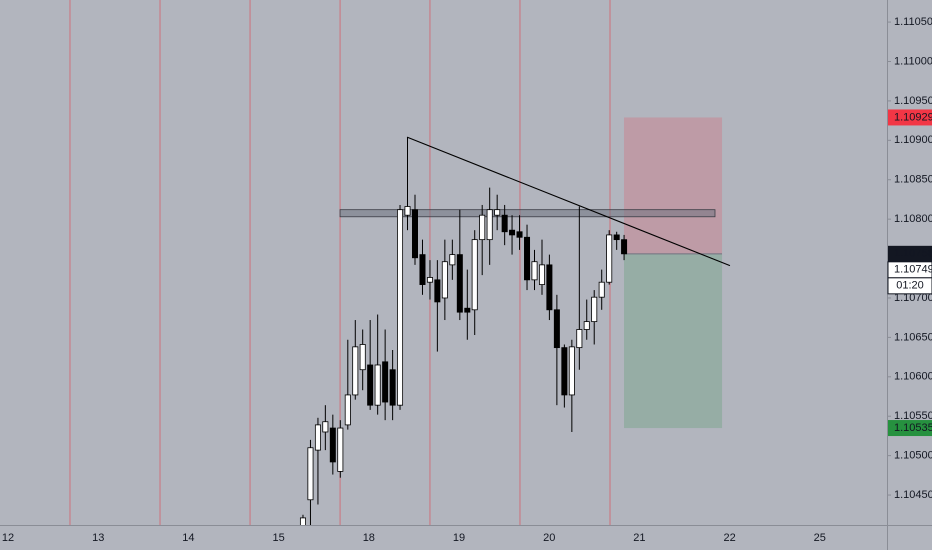  I want to click on price-tag-label: 1.10749, so click(913, 270).